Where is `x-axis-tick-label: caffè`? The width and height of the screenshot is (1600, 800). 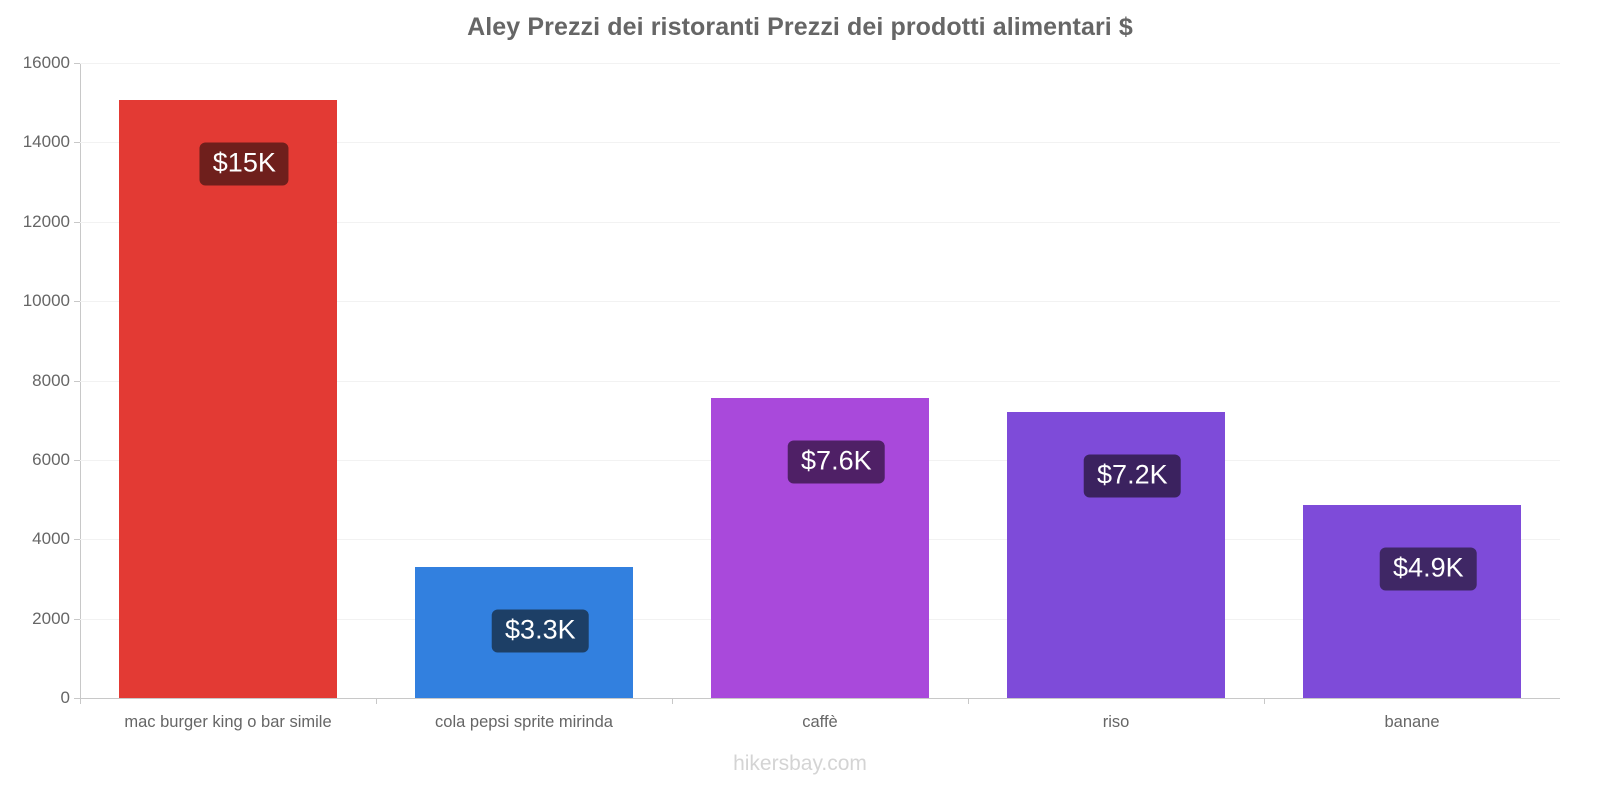
x-axis-tick-label: caffè is located at coordinates (820, 722).